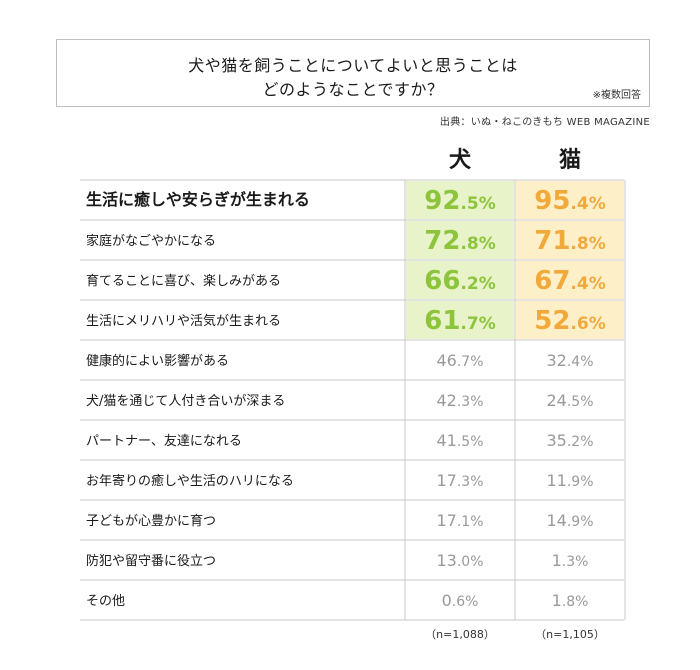  I want to click on column-header-cat: 猫, so click(569, 160).